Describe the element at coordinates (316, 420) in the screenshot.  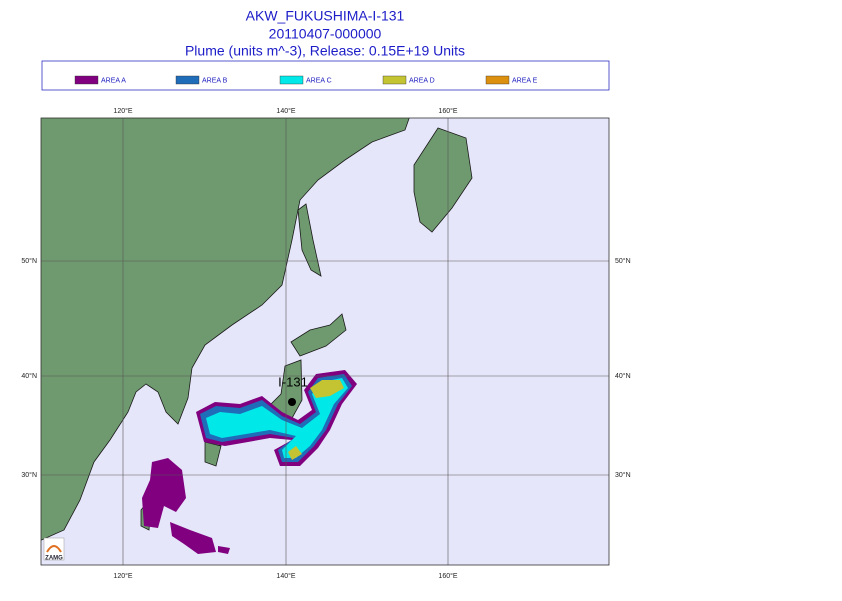
I see `plume-area-d` at that location.